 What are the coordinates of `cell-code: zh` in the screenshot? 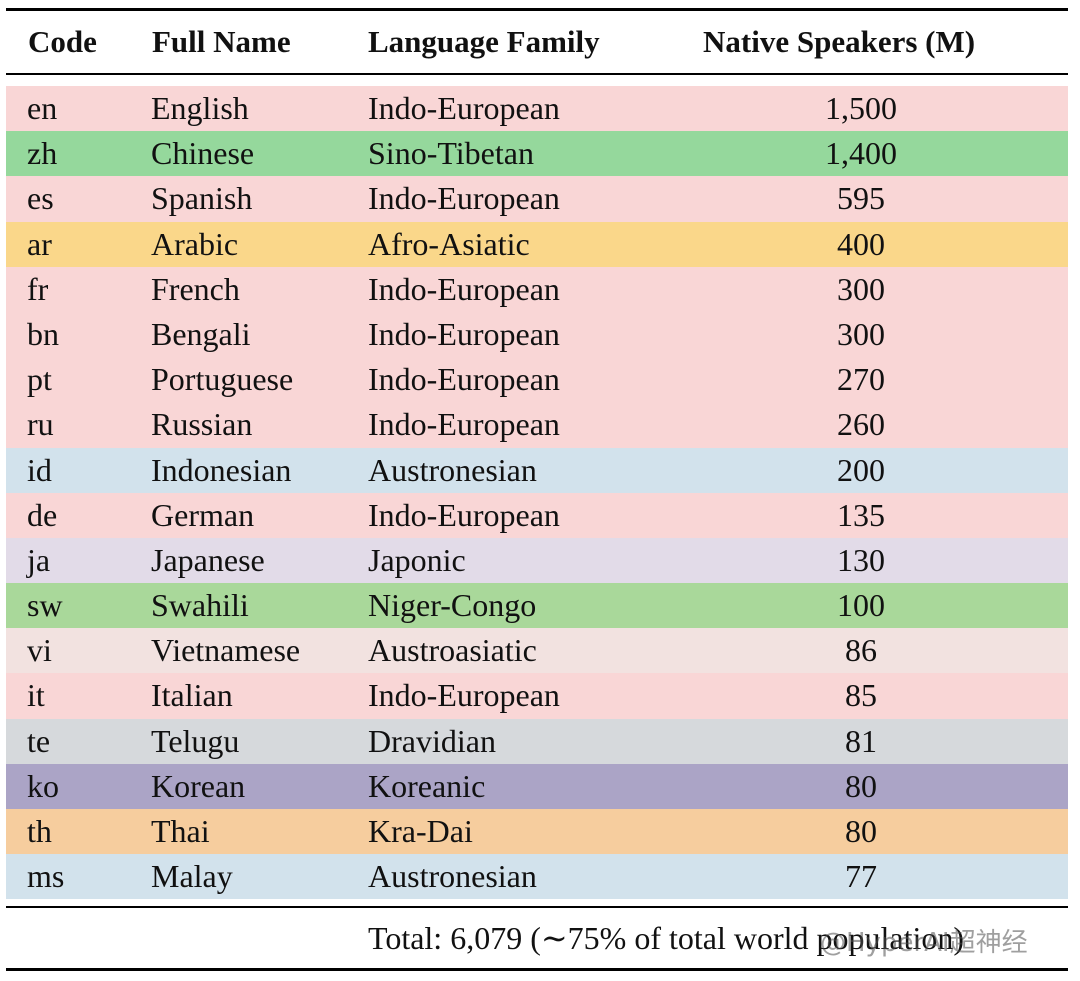 It's located at (42, 153).